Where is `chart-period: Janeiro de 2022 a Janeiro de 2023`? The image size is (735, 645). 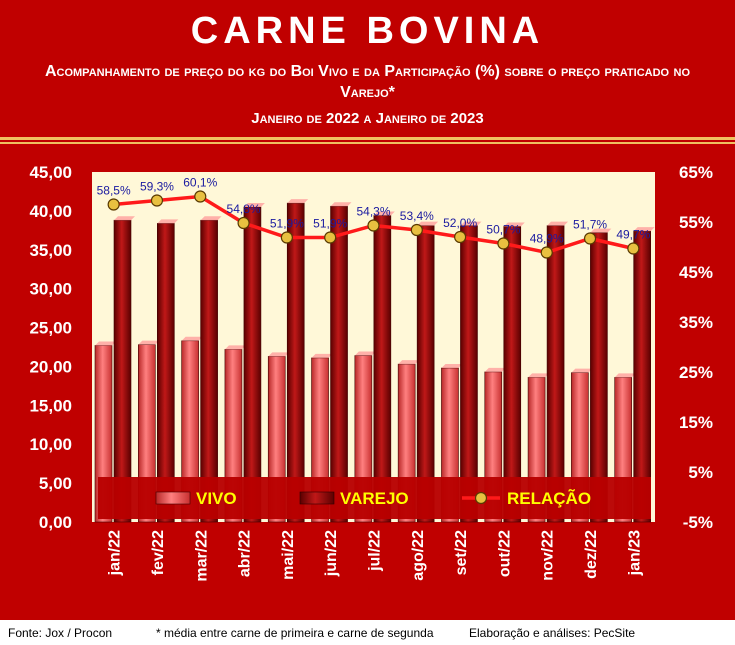
chart-period: Janeiro de 2022 a Janeiro de 2023 is located at coordinates (367, 118).